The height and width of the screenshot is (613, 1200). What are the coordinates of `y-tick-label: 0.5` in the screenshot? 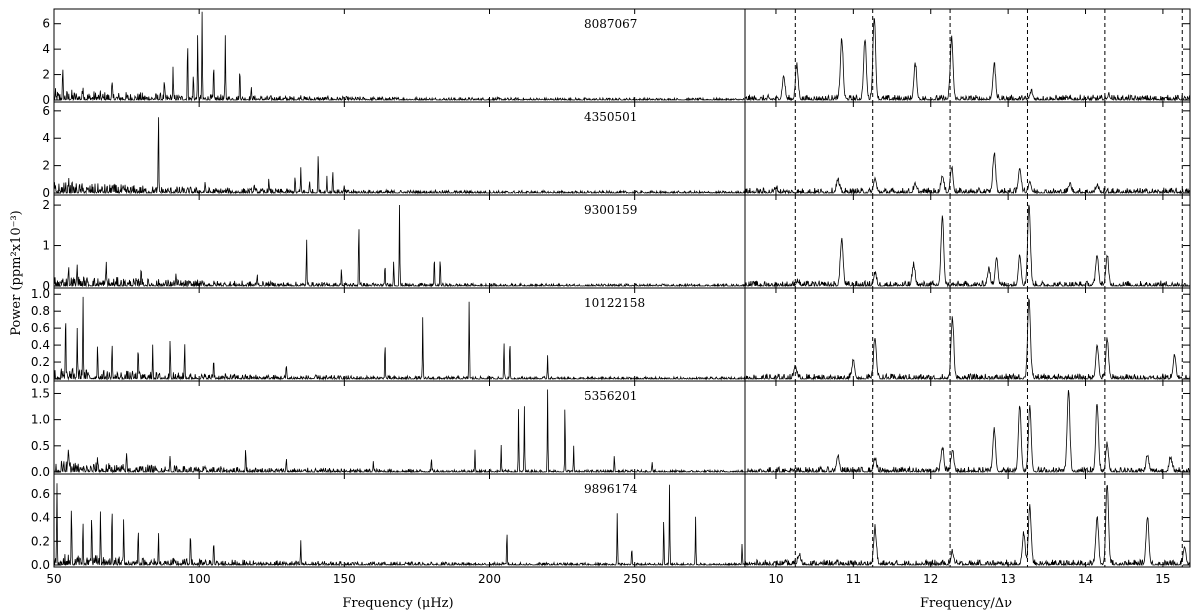 It's located at (40, 446).